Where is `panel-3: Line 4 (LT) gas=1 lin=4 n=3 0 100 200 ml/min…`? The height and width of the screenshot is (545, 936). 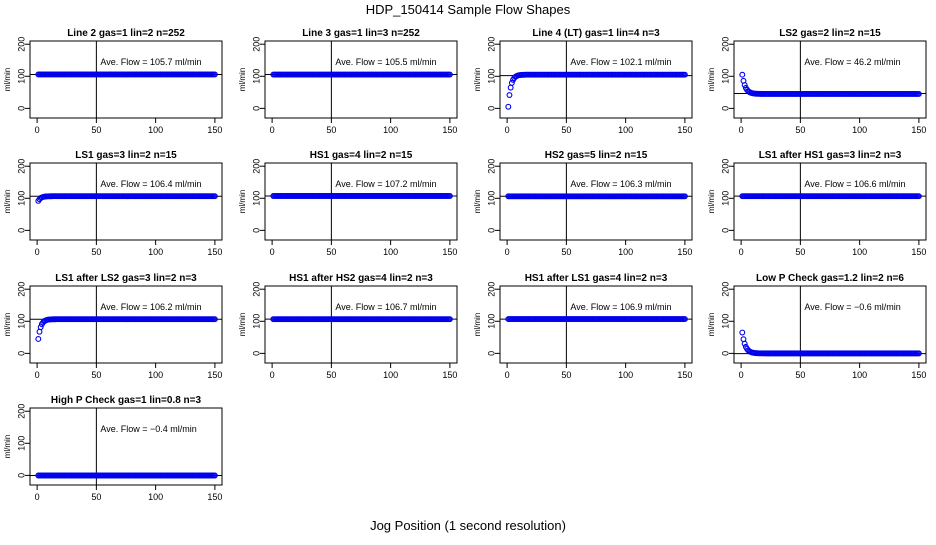 panel-3: Line 4 (LT) gas=1 lin=4 n=3 0 100 200 ml/min… is located at coordinates (583, 81).